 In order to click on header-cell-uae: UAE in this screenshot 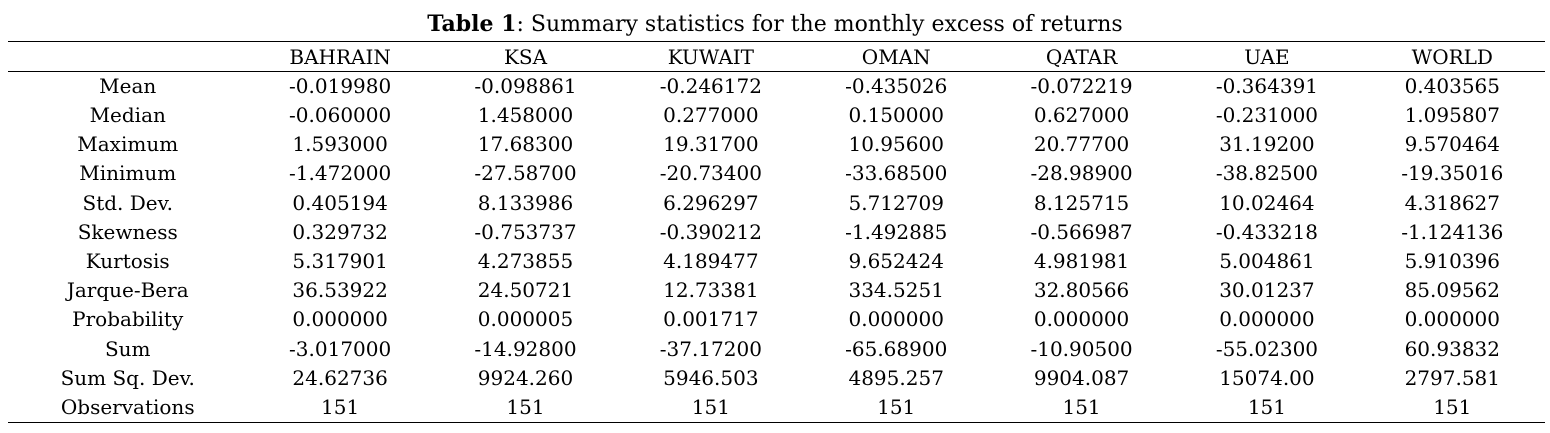, I will do `click(1267, 56)`.